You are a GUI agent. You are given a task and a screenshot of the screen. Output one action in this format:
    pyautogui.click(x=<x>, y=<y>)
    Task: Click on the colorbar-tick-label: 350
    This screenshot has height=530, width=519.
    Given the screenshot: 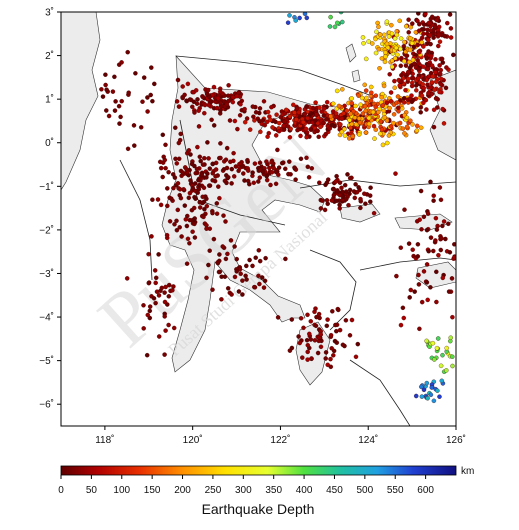 What is the action you would take?
    pyautogui.click(x=273, y=490)
    